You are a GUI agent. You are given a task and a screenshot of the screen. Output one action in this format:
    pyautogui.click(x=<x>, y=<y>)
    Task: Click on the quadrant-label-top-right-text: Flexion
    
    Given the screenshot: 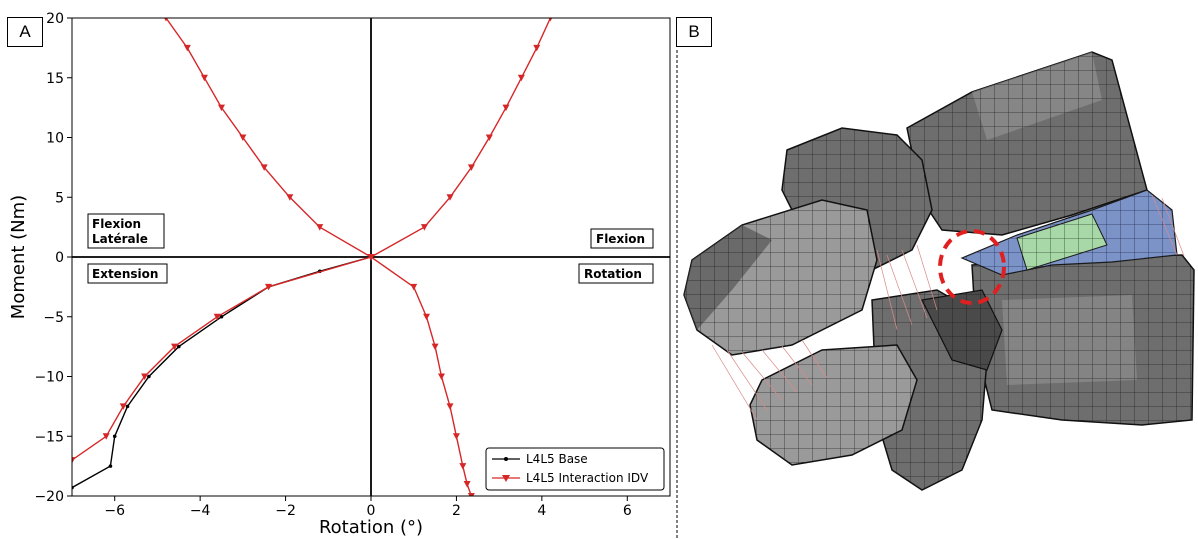 What is the action you would take?
    pyautogui.click(x=620, y=239)
    